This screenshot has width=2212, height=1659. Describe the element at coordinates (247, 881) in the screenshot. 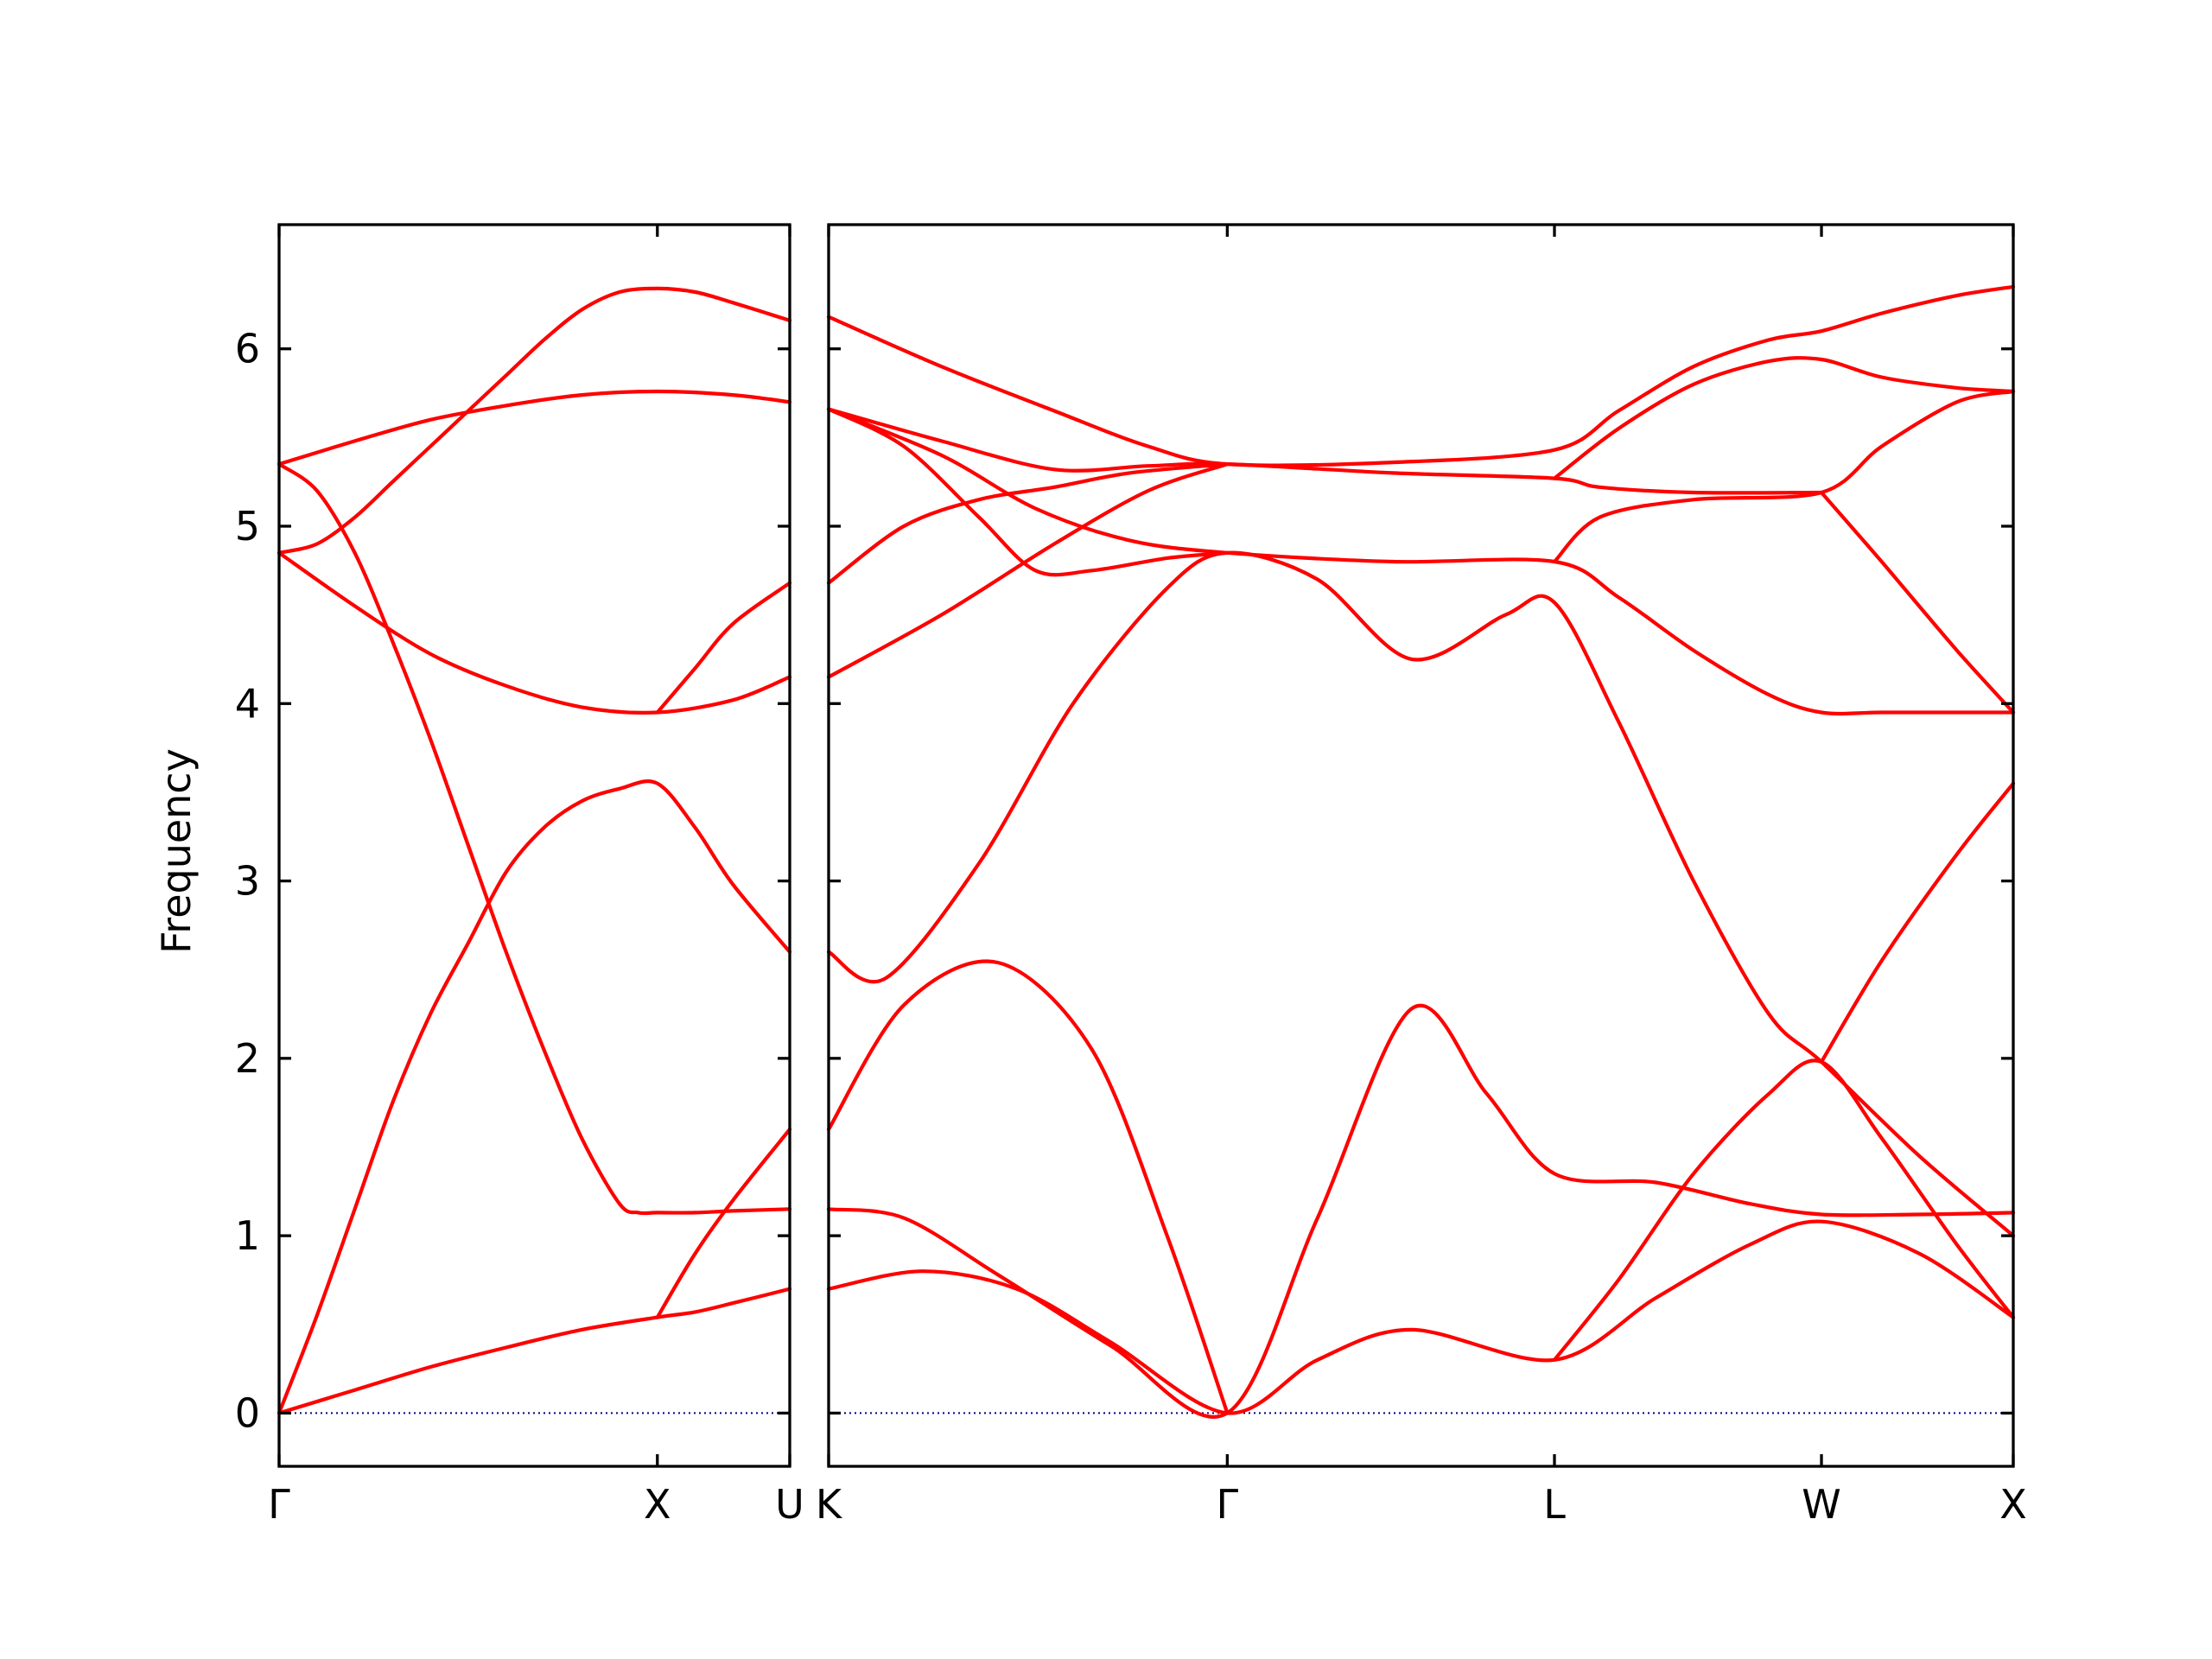

I see `y-tick-label: 3` at that location.